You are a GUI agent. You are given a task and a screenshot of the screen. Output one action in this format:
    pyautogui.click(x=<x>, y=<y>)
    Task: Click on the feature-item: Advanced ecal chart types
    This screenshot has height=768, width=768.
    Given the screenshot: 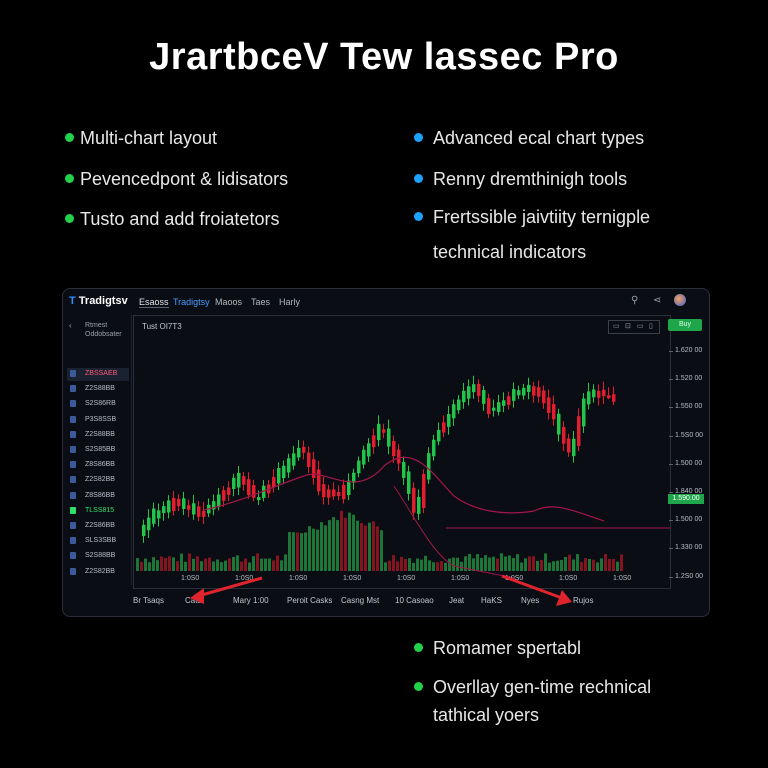 What is the action you would take?
    pyautogui.click(x=539, y=138)
    